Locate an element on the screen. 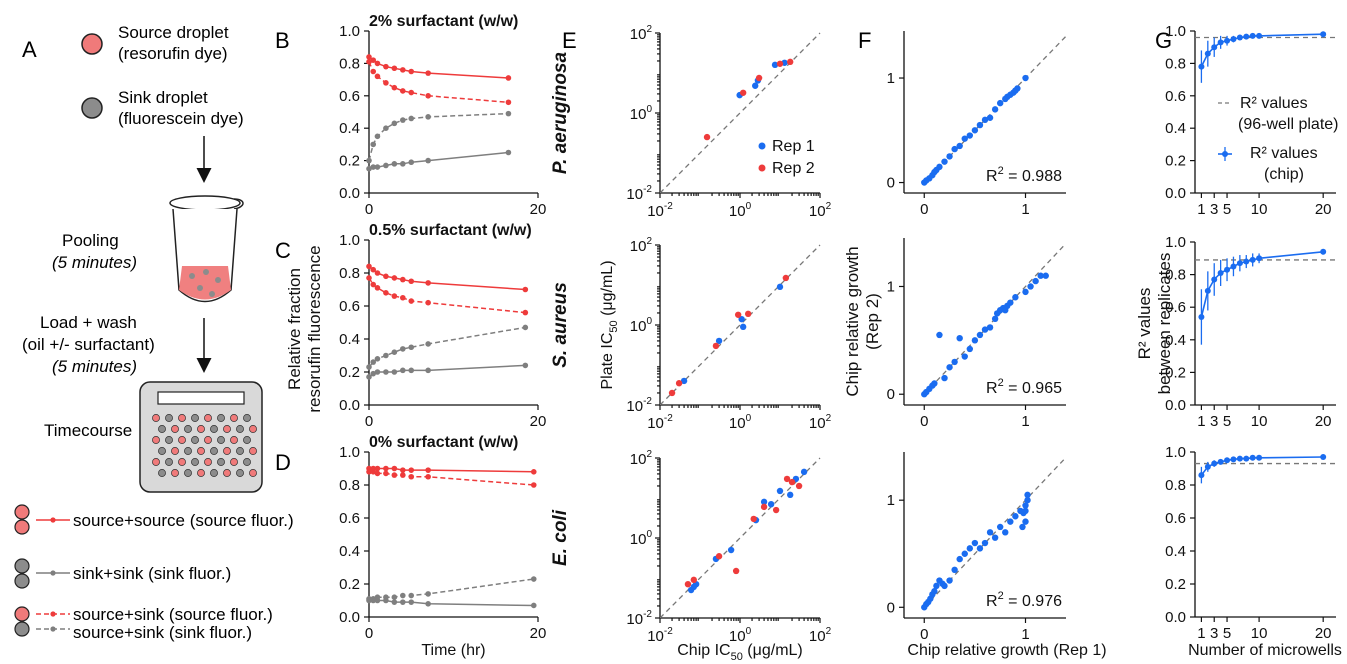 This screenshot has width=1347, height=664. identity-line is located at coordinates (995, 532).